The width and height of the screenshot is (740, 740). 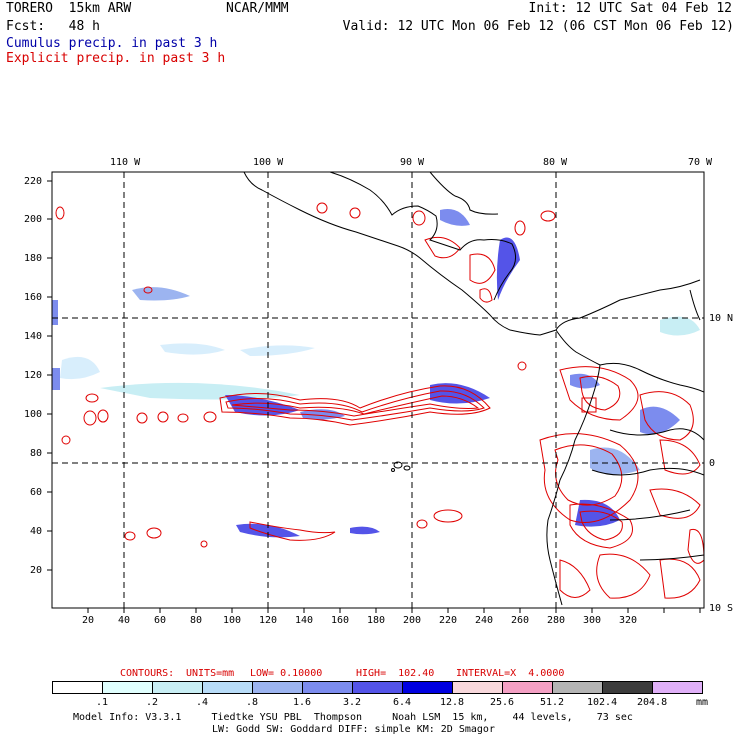 I want to click on field-cumulus-label: Cumulus precip. in past 3 h, so click(x=112, y=43).